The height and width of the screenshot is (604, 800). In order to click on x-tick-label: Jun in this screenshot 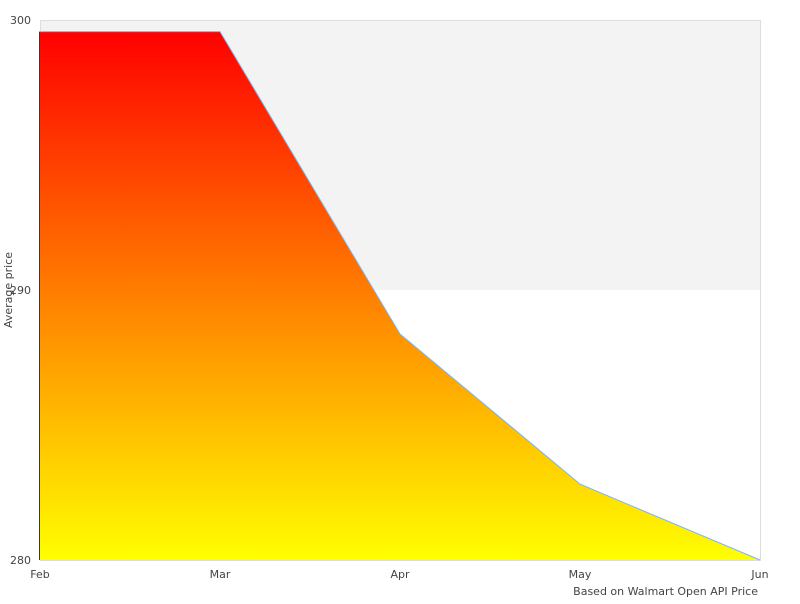, I will do `click(759, 574)`.